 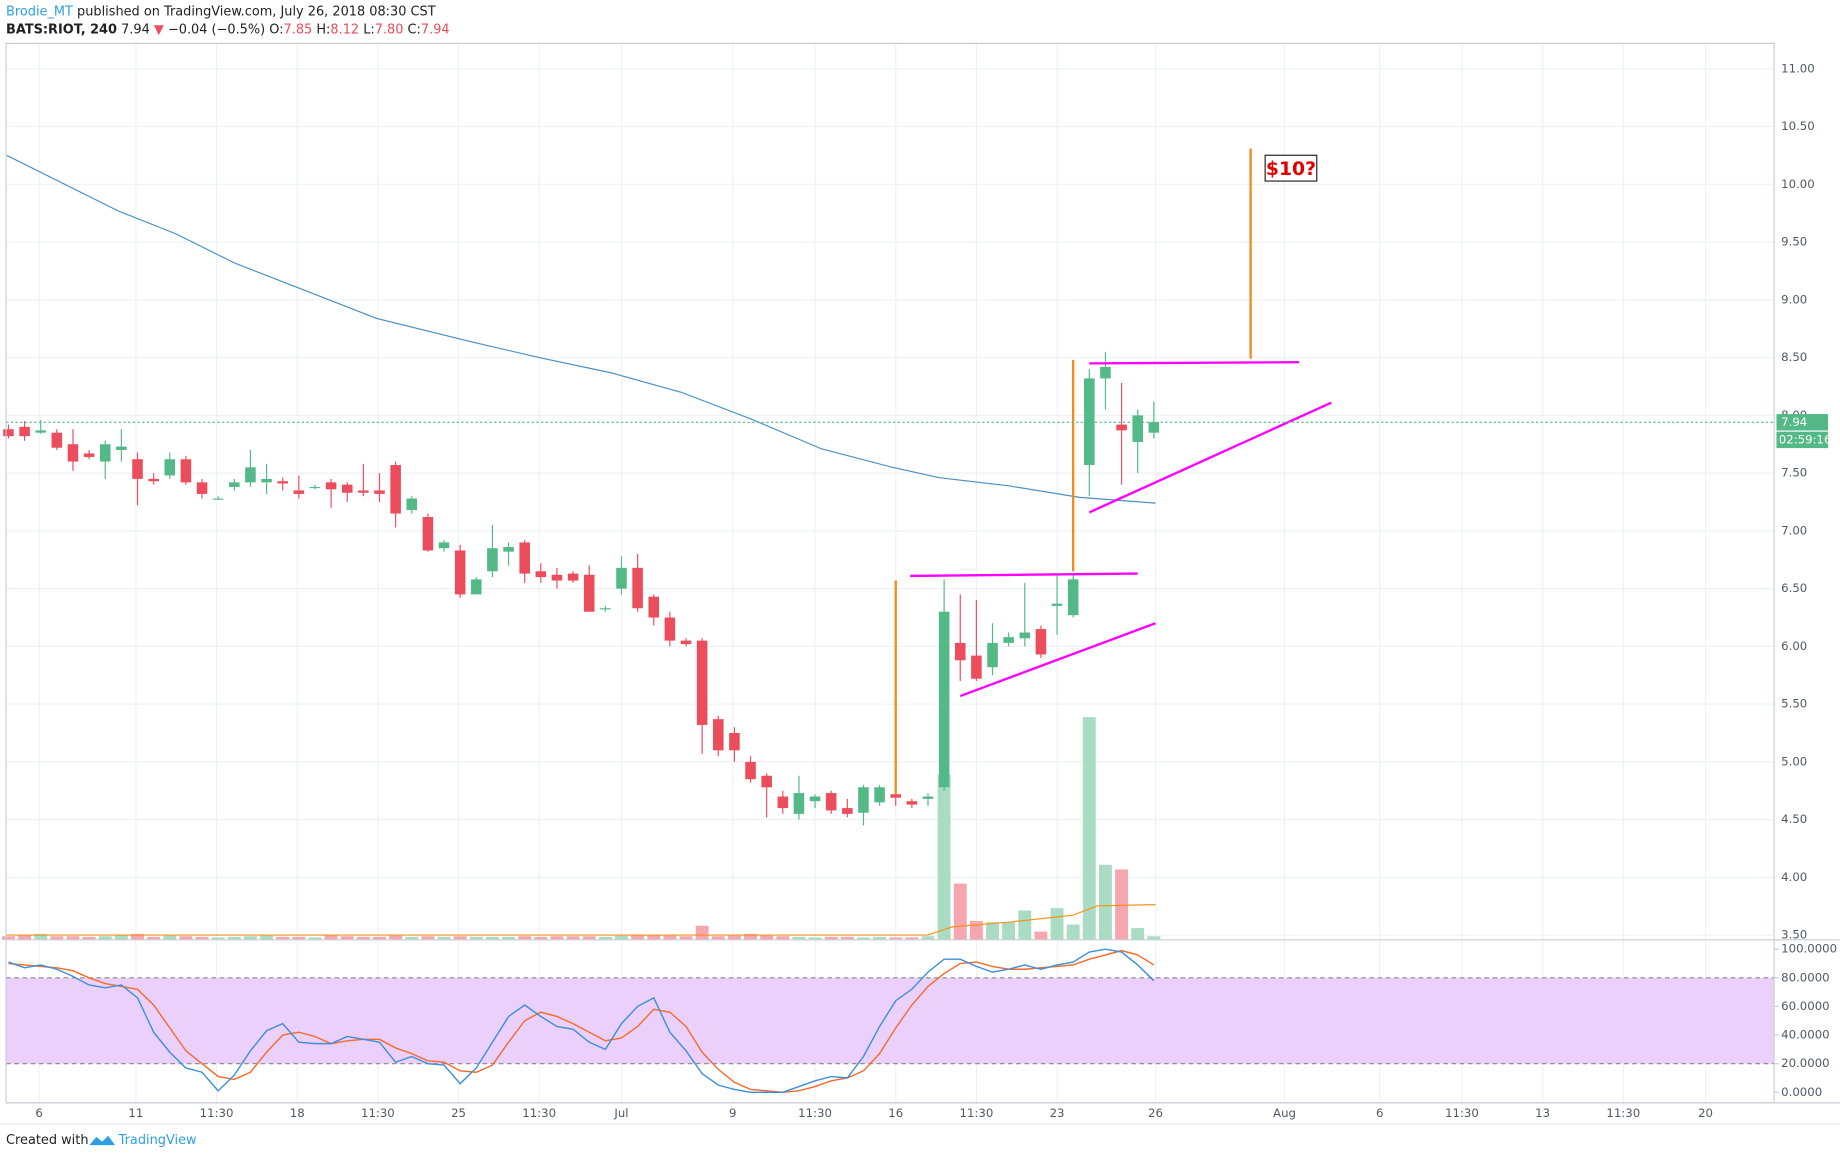 I want to click on y-tick-label: 4.50, so click(x=1794, y=819).